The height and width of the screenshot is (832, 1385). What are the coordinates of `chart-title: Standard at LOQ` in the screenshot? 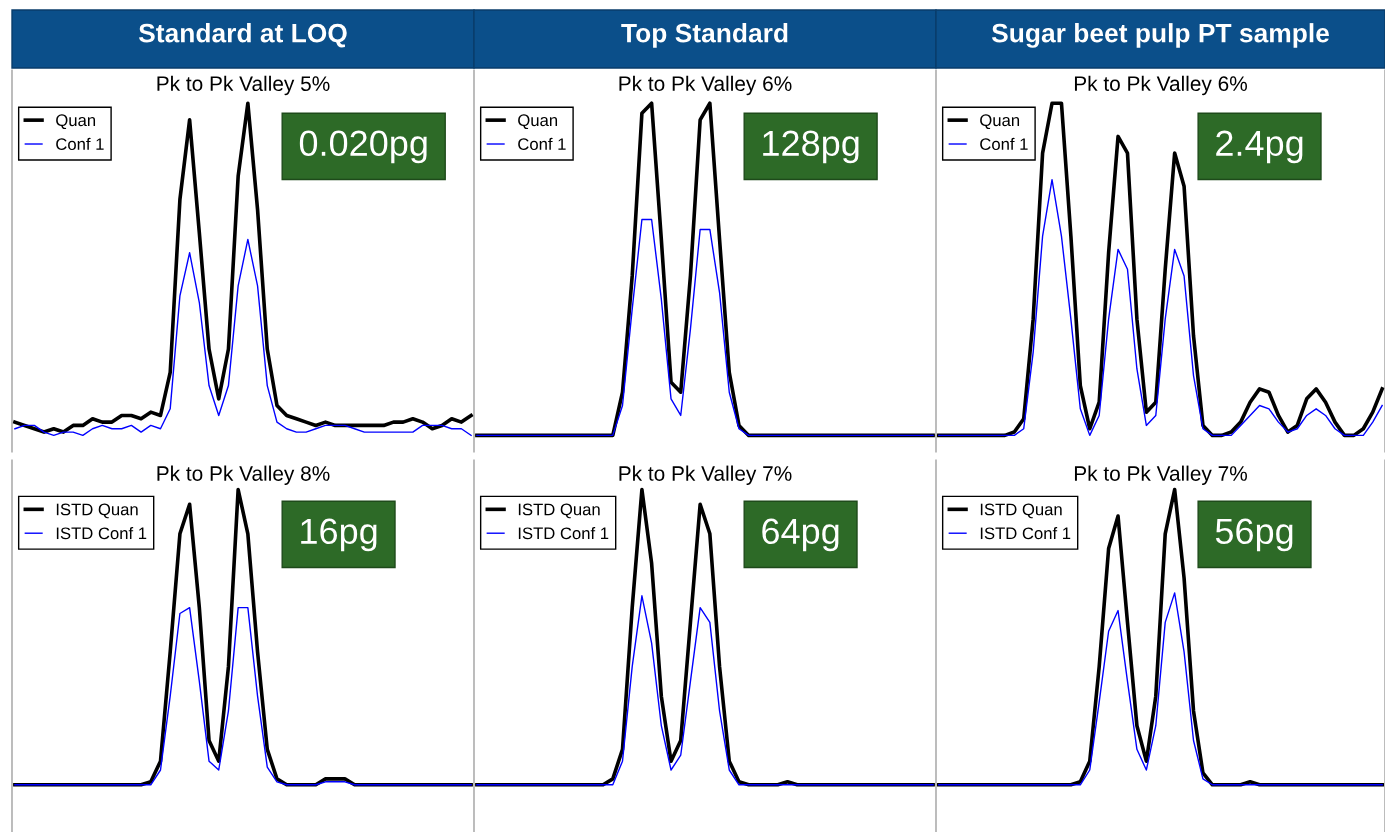 It's located at (242, 35).